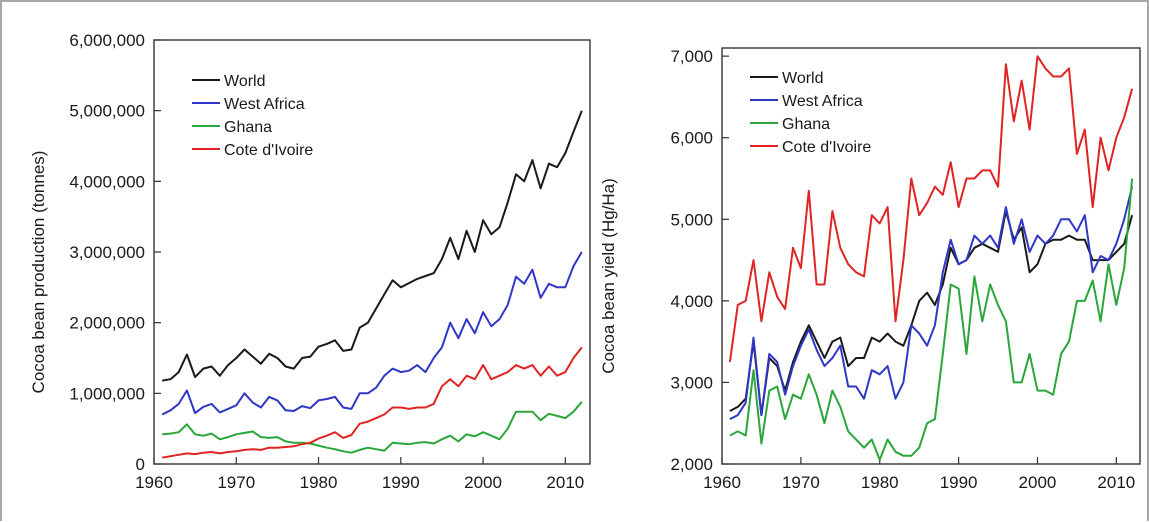  What do you see at coordinates (107, 252) in the screenshot?
I see `production-y-tick-label-3000000: 3,000,000` at bounding box center [107, 252].